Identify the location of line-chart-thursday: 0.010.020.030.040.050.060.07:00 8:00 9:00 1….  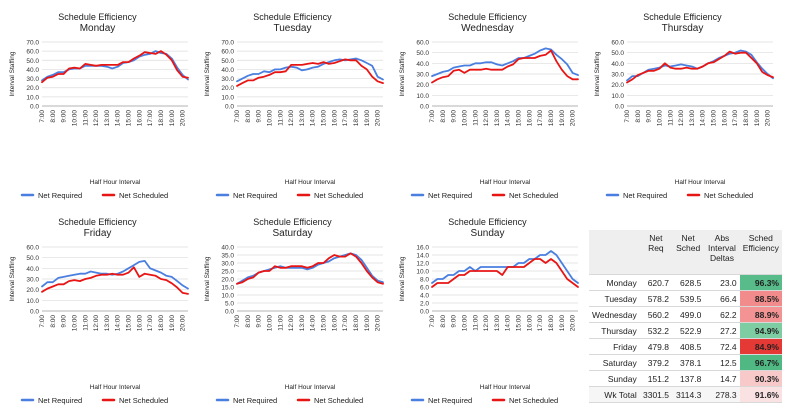
(684, 120).